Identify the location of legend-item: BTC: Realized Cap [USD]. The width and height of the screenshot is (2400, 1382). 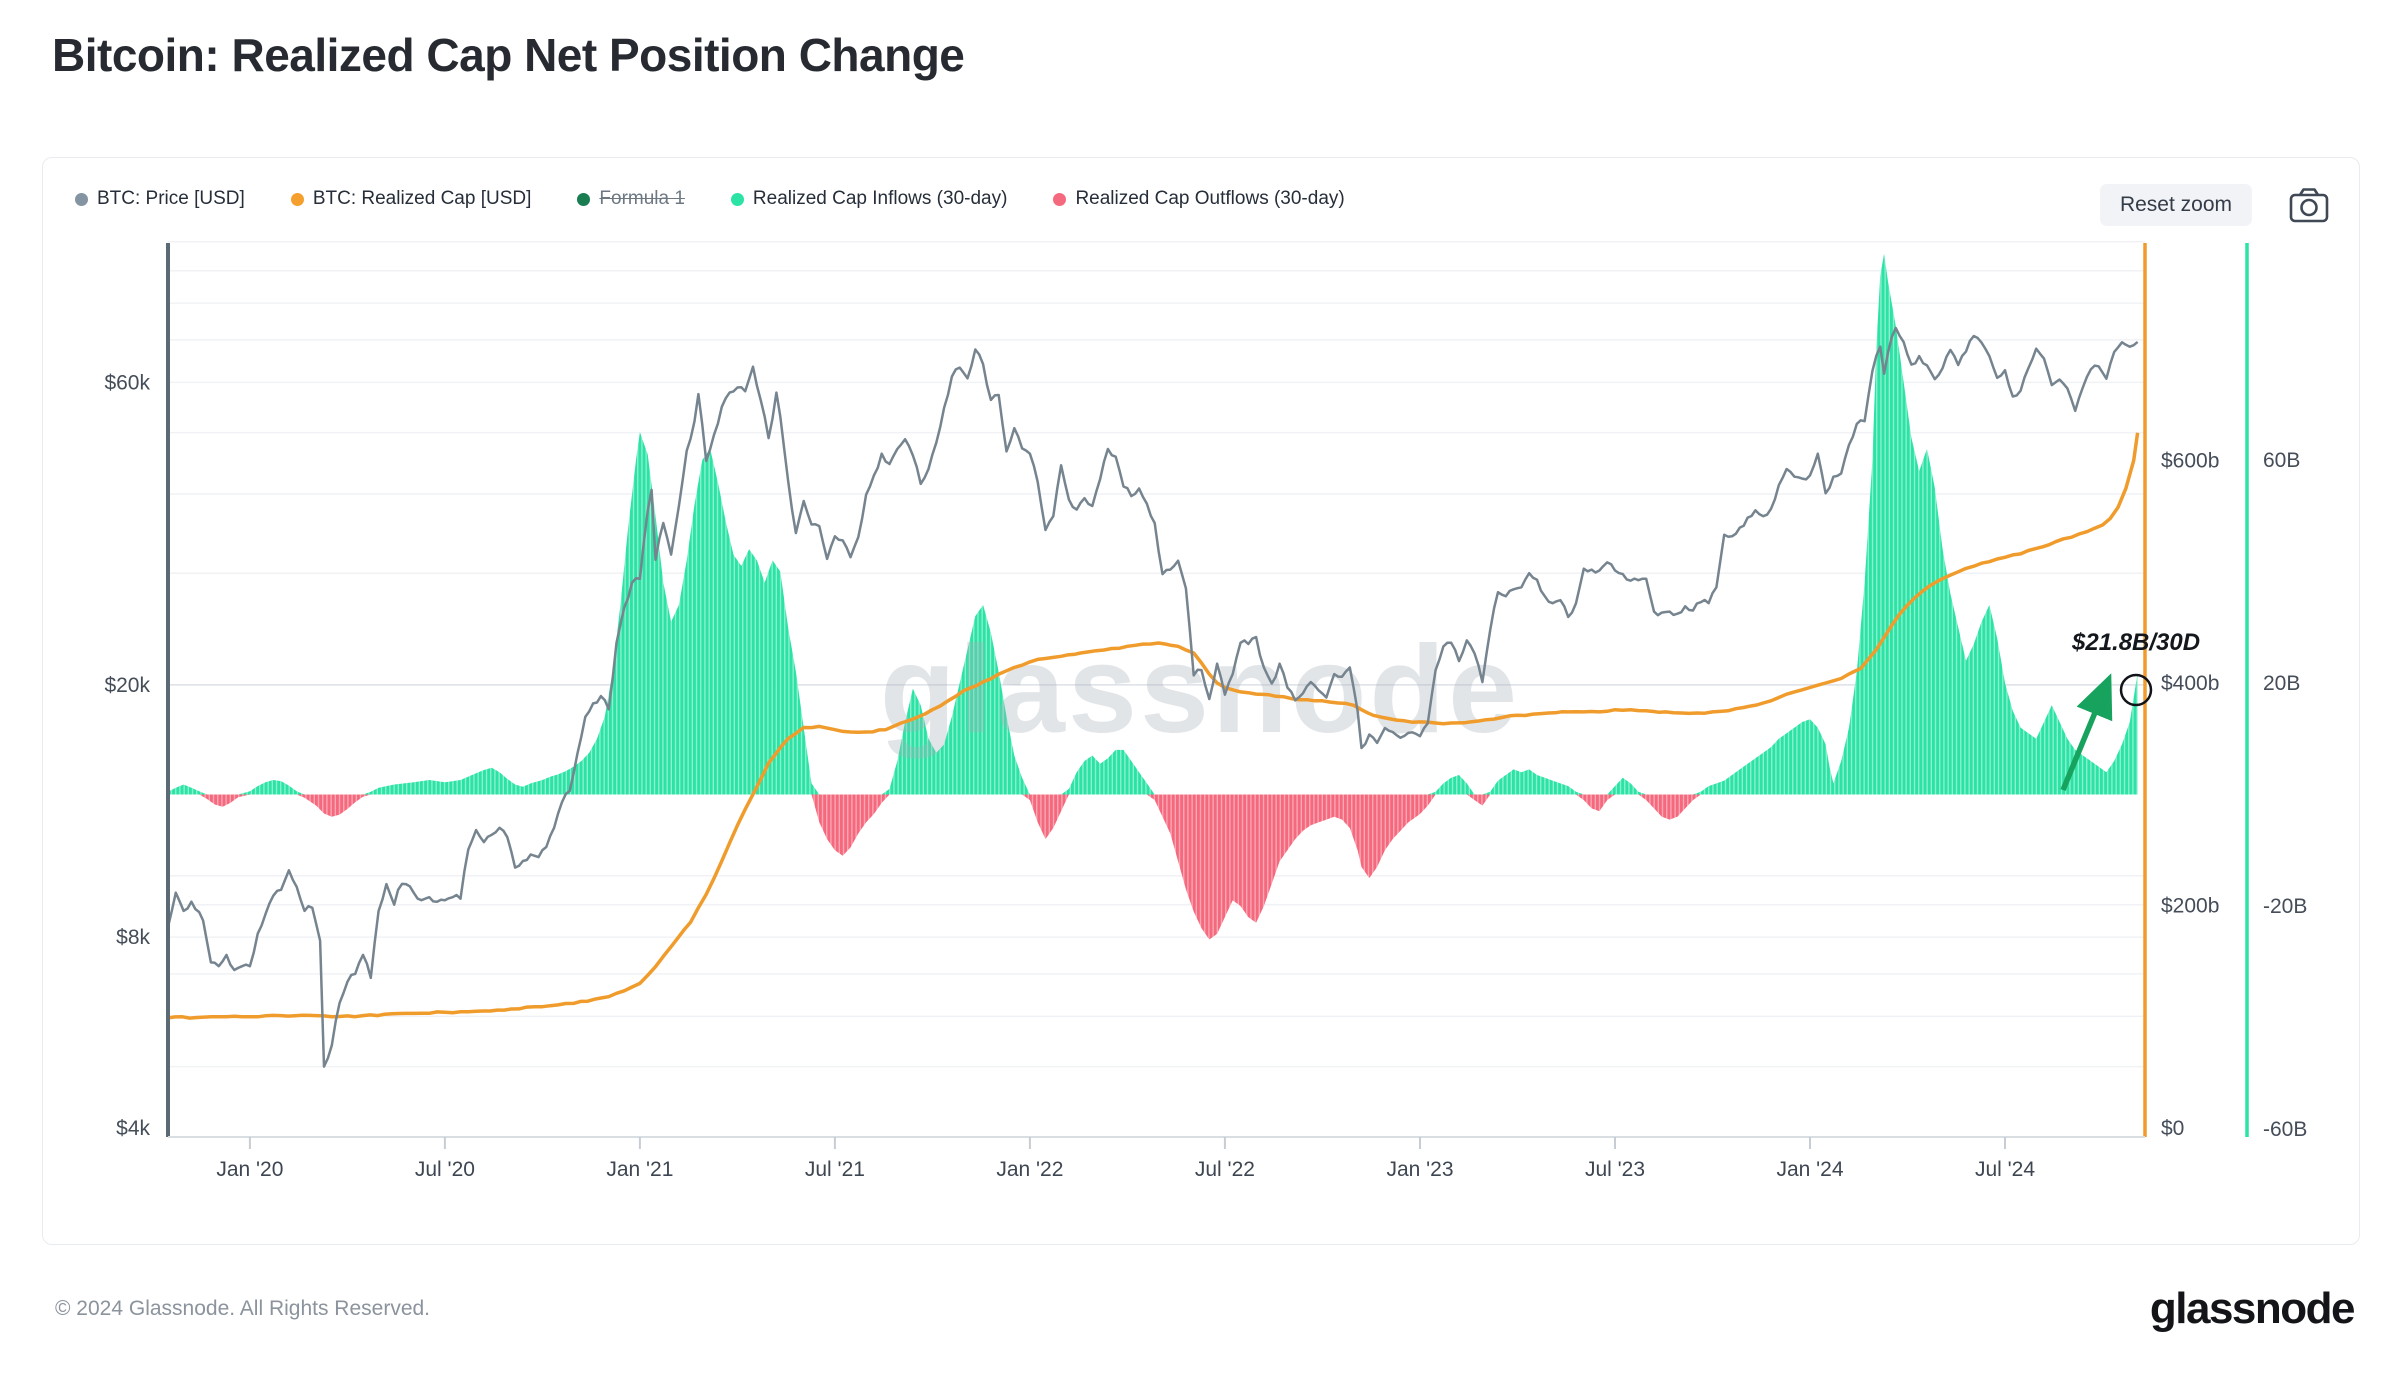
(411, 199).